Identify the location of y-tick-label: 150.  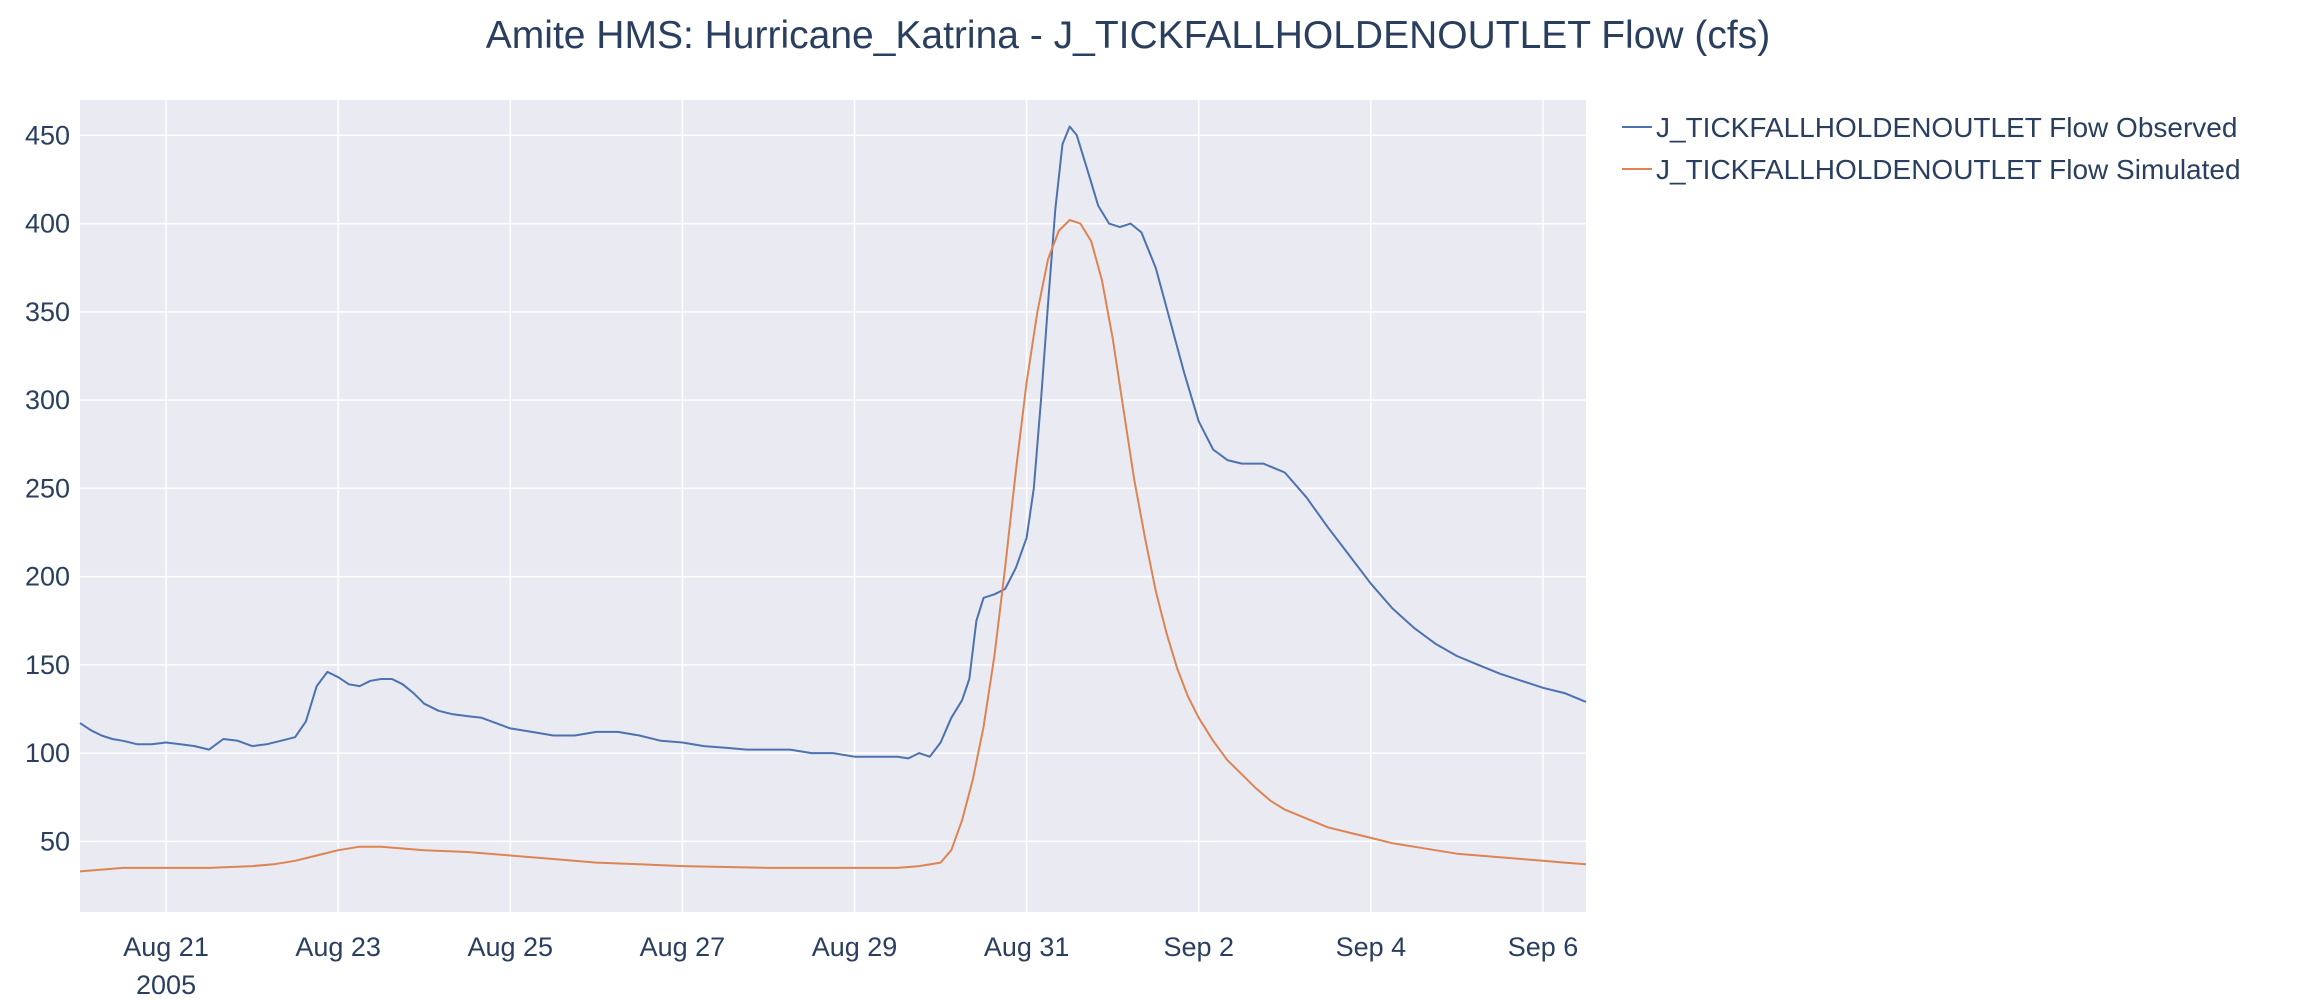
(47, 665).